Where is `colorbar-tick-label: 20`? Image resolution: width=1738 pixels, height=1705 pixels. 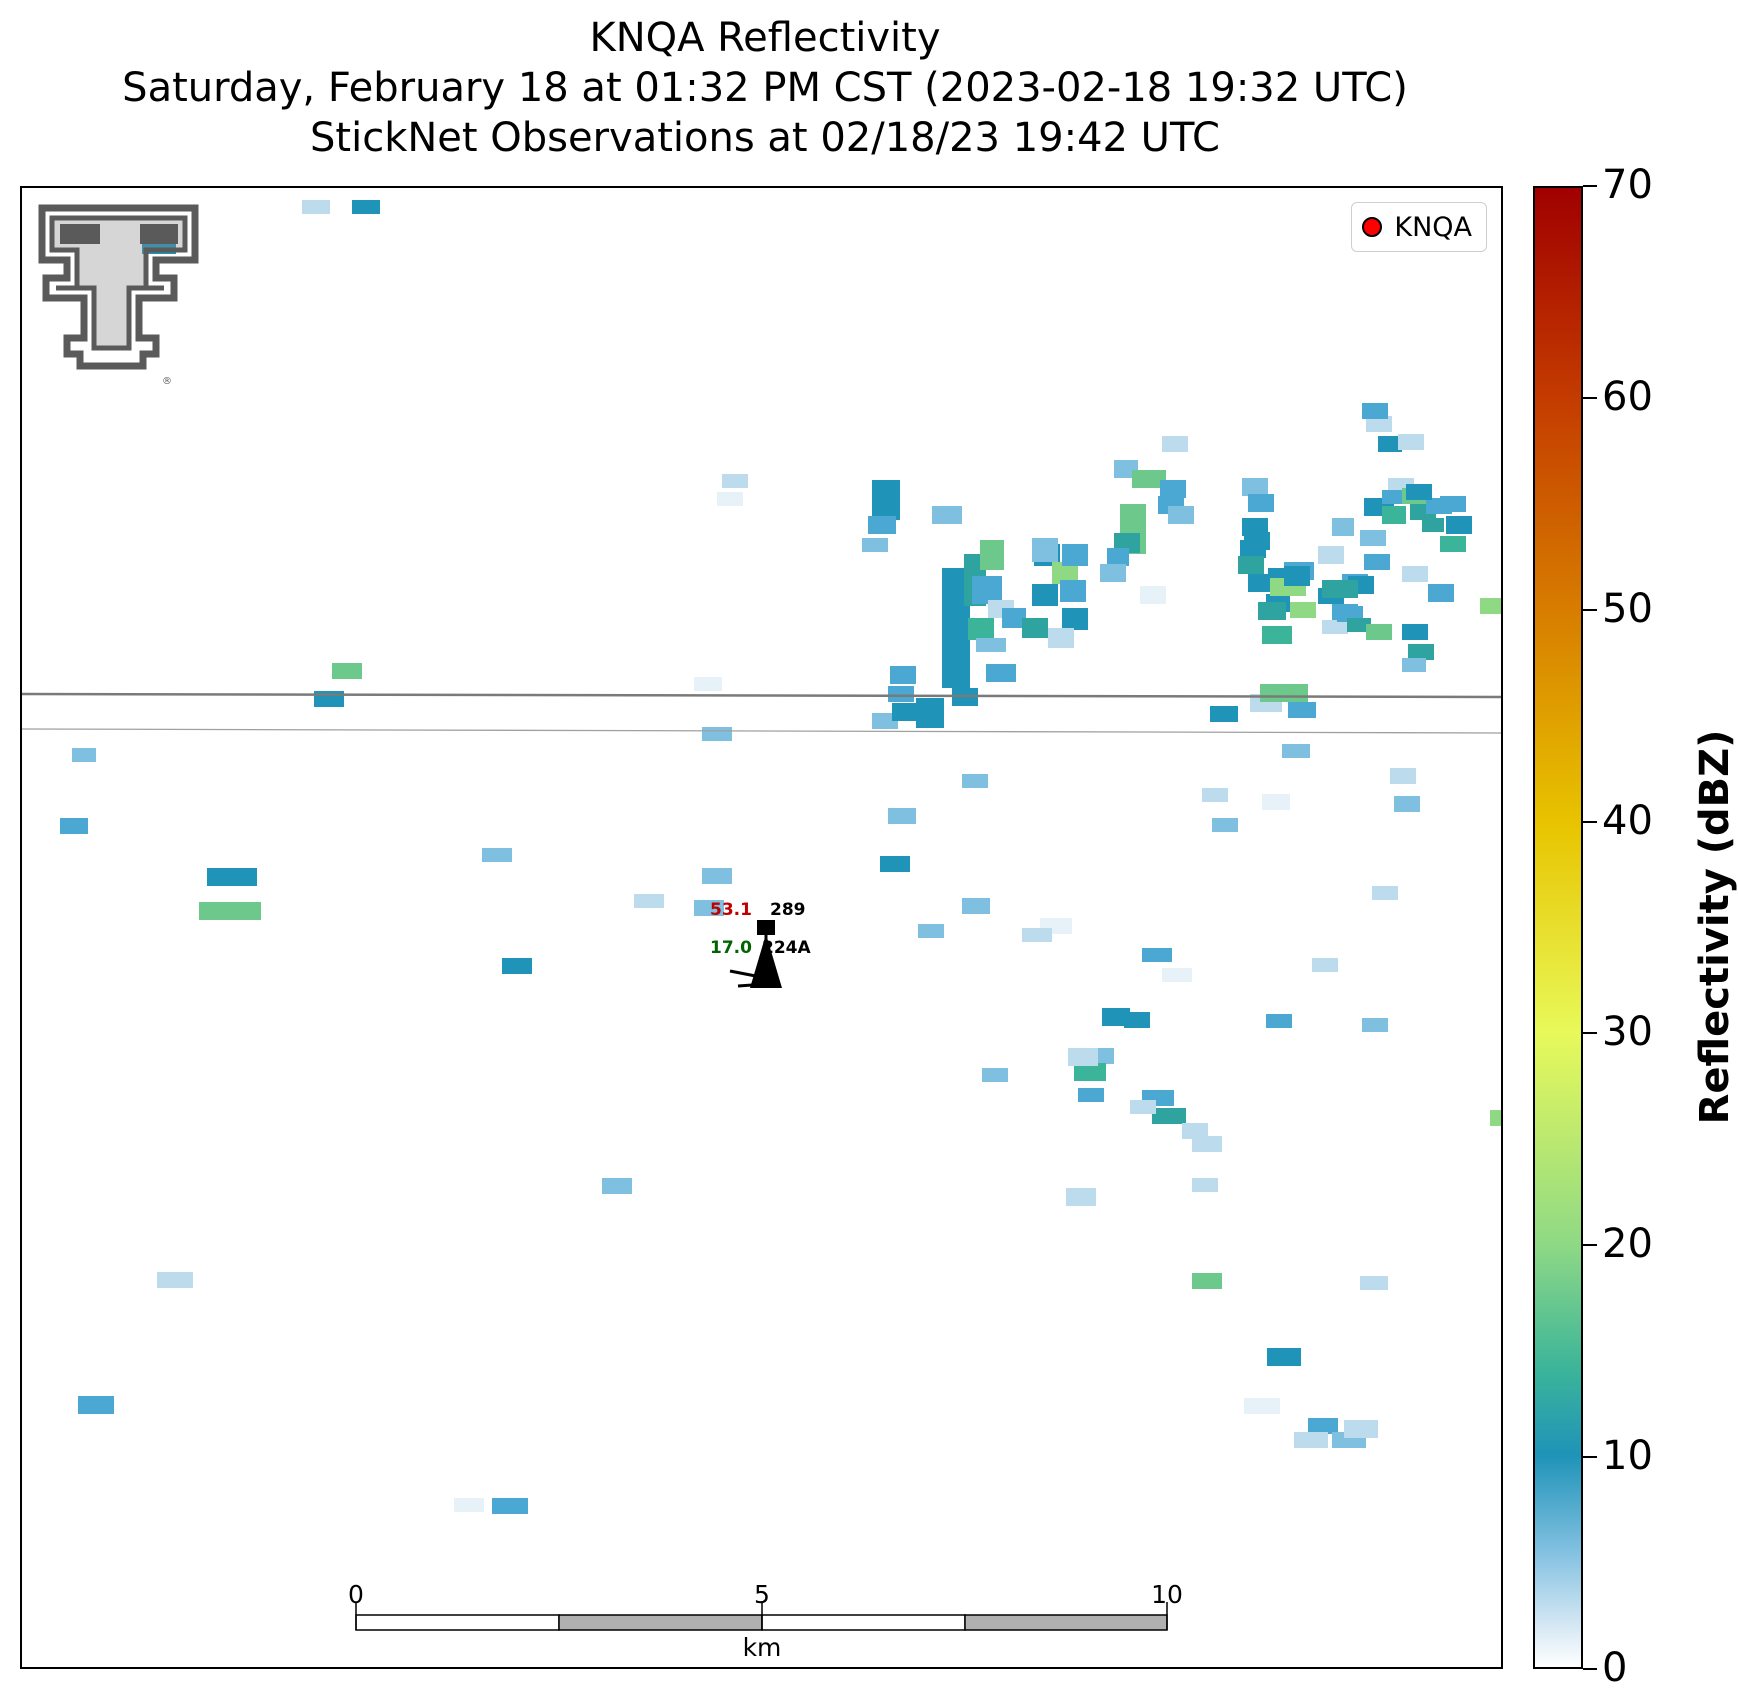
colorbar-tick-label: 20 is located at coordinates (1627, 1244).